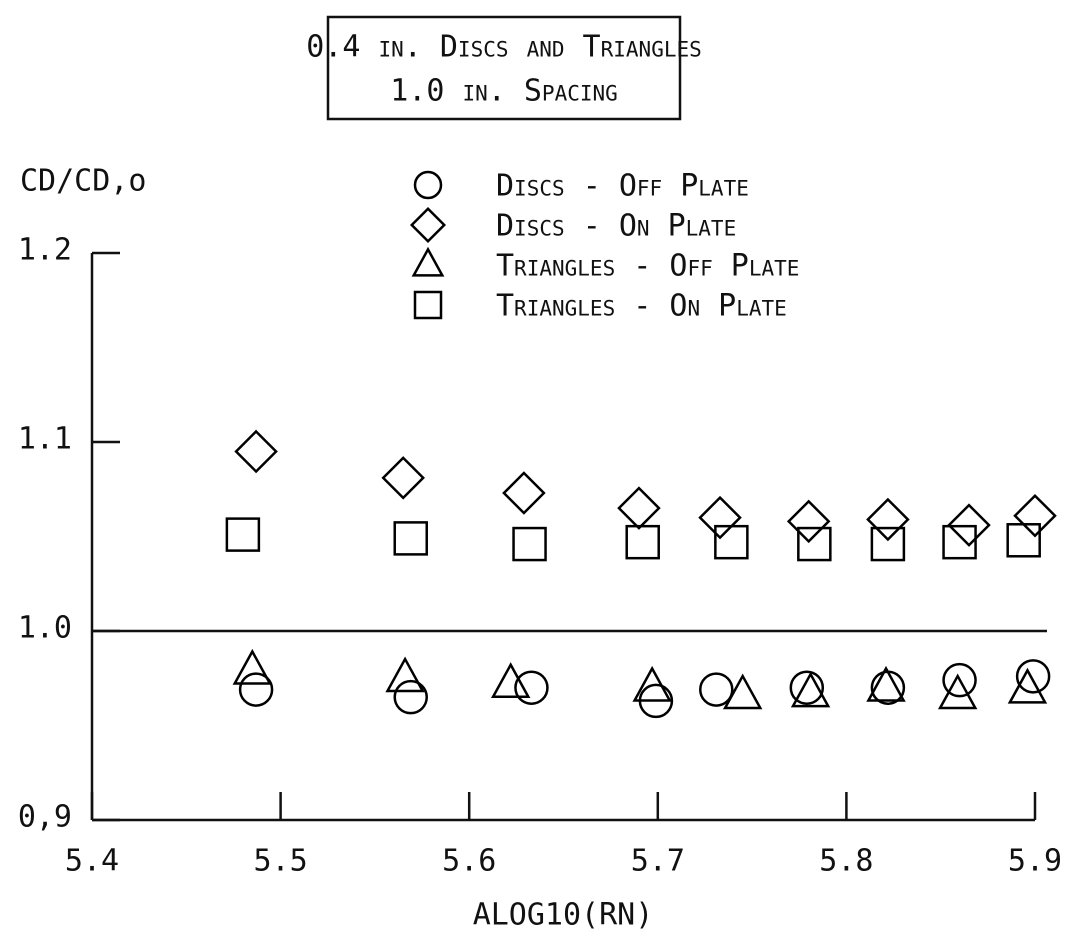  What do you see at coordinates (846, 861) in the screenshot?
I see `x-tick-label: 5.8` at bounding box center [846, 861].